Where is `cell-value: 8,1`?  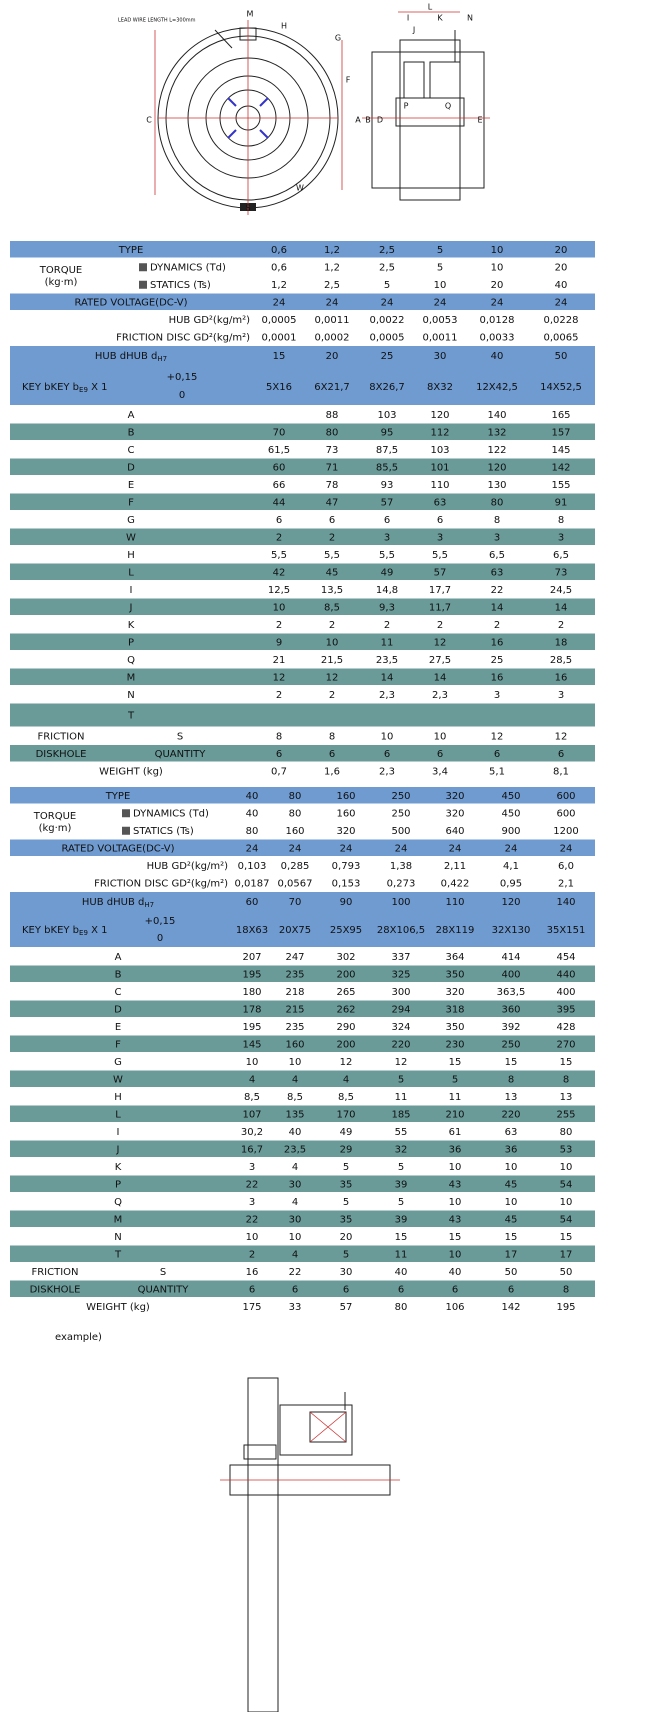 cell-value: 8,1 is located at coordinates (561, 771).